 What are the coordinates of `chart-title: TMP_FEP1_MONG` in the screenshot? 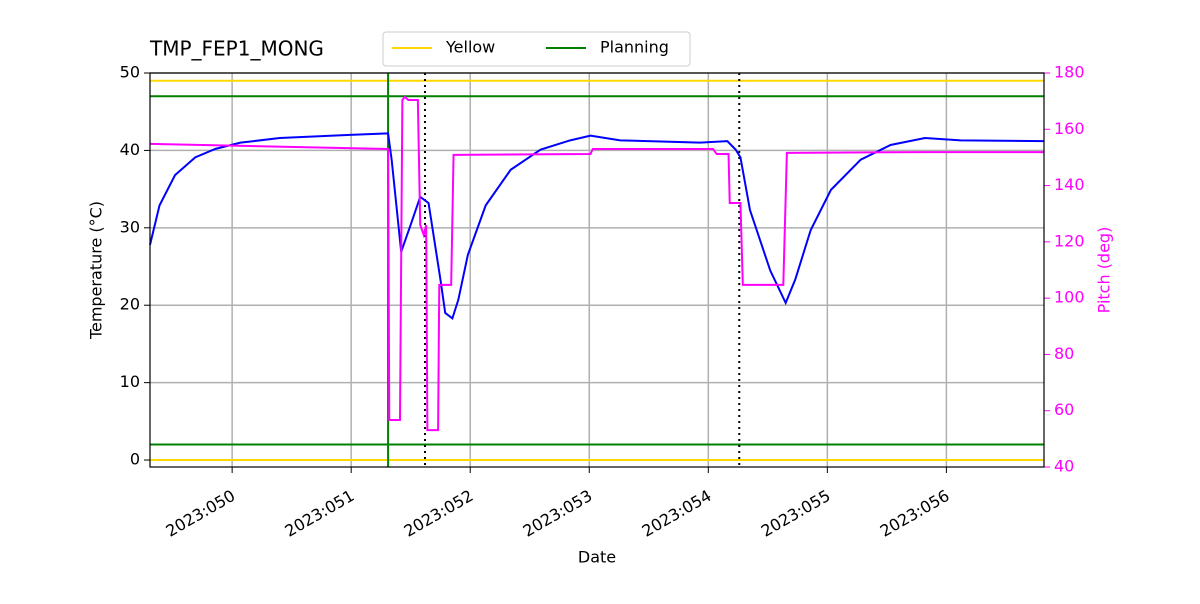 It's located at (236, 49).